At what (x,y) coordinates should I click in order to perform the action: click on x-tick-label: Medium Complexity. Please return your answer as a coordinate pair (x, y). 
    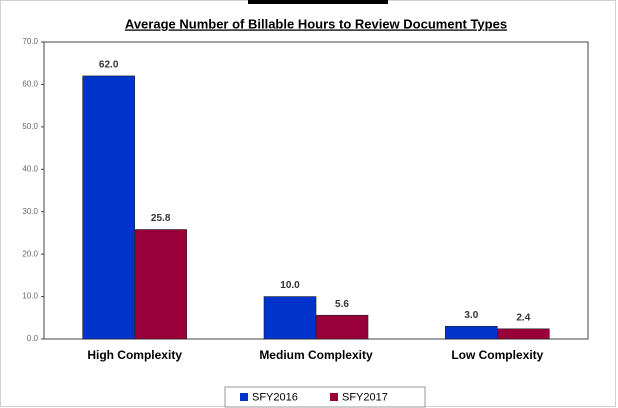
    Looking at the image, I should click on (316, 355).